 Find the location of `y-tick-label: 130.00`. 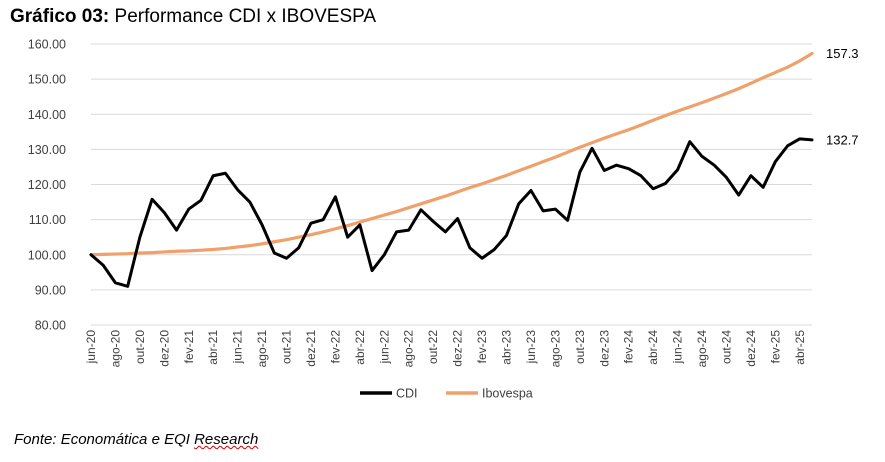

y-tick-label: 130.00 is located at coordinates (47, 150).